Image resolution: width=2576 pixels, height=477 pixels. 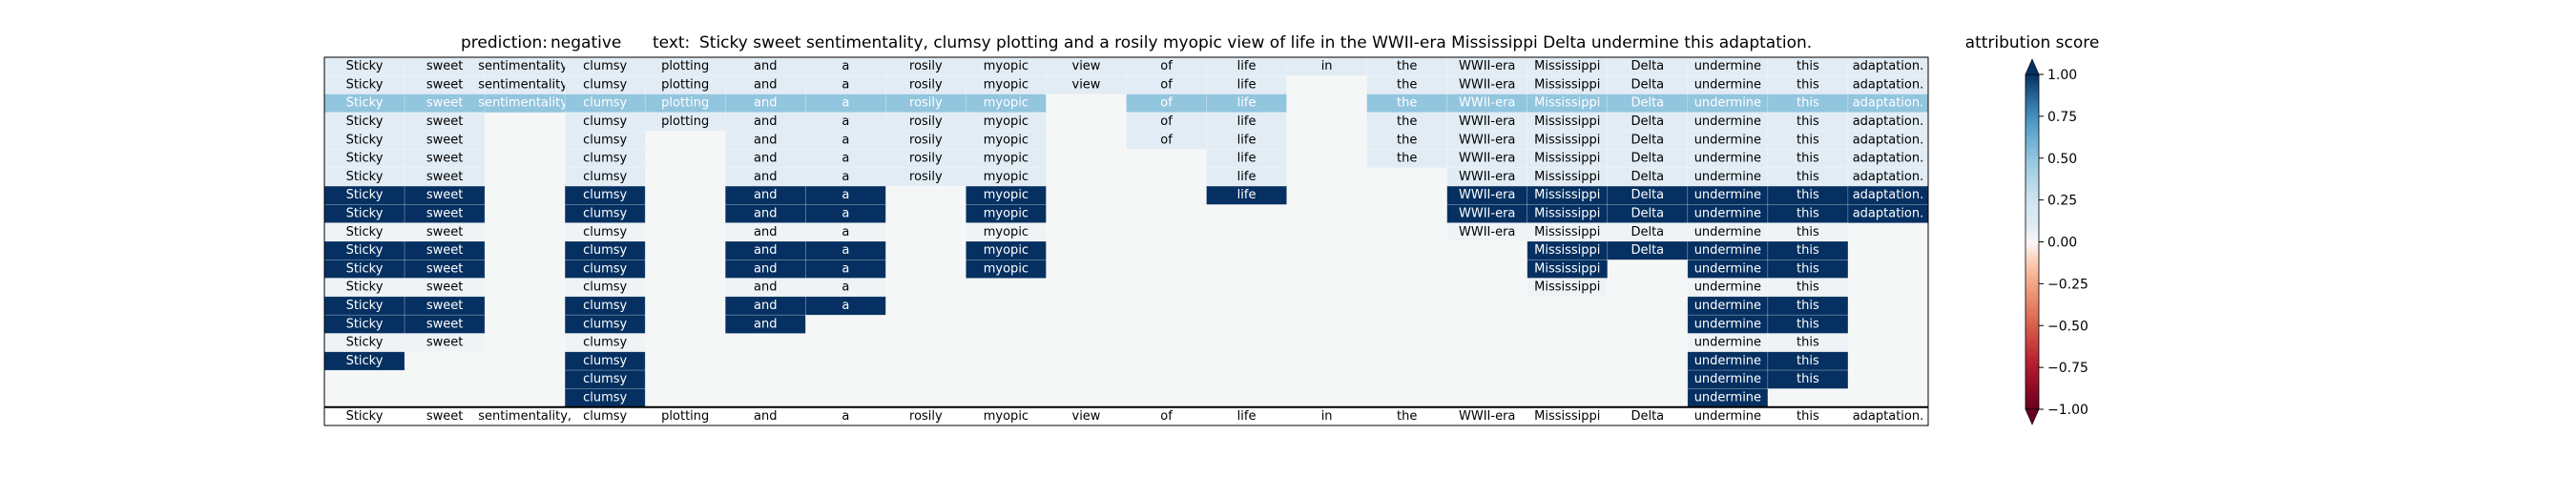 What do you see at coordinates (2062, 75) in the screenshot?
I see `colorbar-tick-label: 1.00` at bounding box center [2062, 75].